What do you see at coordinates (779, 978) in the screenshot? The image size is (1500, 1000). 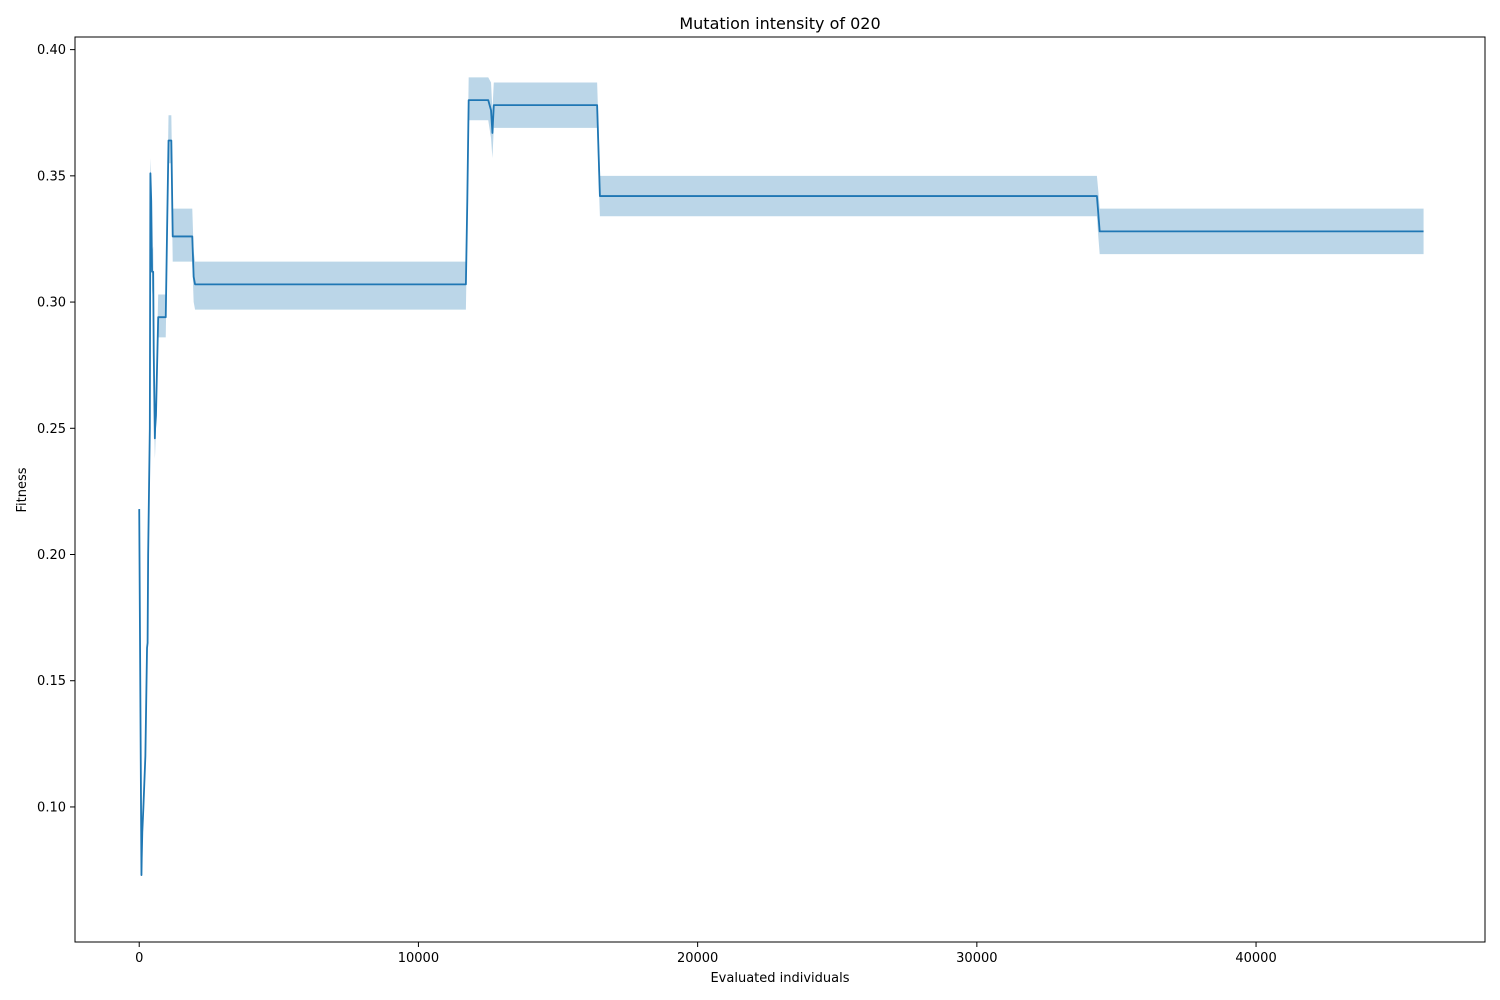 I see `x-axis-label: Evaluated individuals` at bounding box center [779, 978].